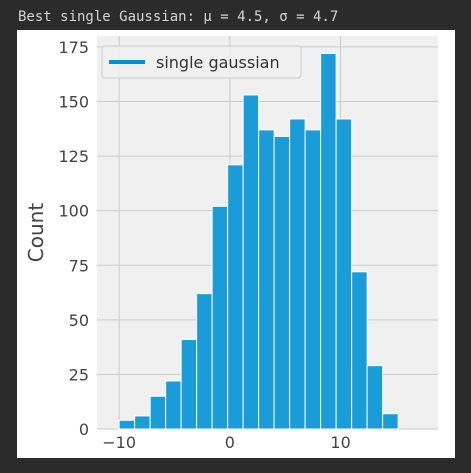 The width and height of the screenshot is (471, 473). I want to click on y-axis-label: Count, so click(36, 233).